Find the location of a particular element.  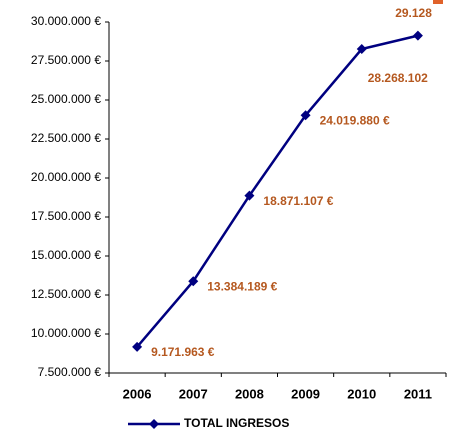

x-tick-label: 2008 is located at coordinates (249, 393).